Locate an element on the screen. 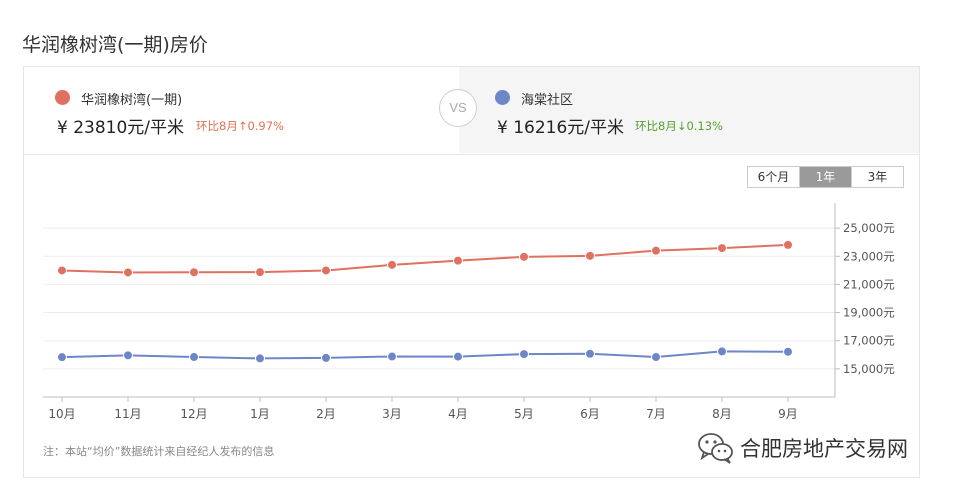  compare-right: 海棠社区 ¥ 16216元/平米 环比8月↓0.13% is located at coordinates (689, 110).